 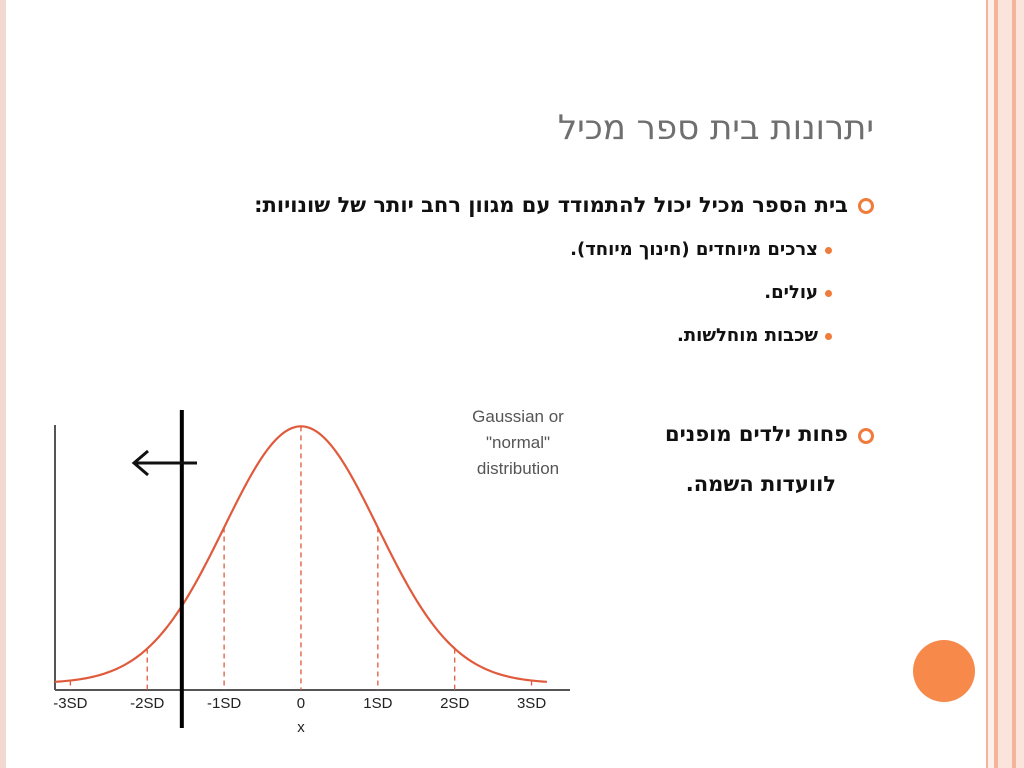 What do you see at coordinates (377, 703) in the screenshot?
I see `x-tick-label: 1SD` at bounding box center [377, 703].